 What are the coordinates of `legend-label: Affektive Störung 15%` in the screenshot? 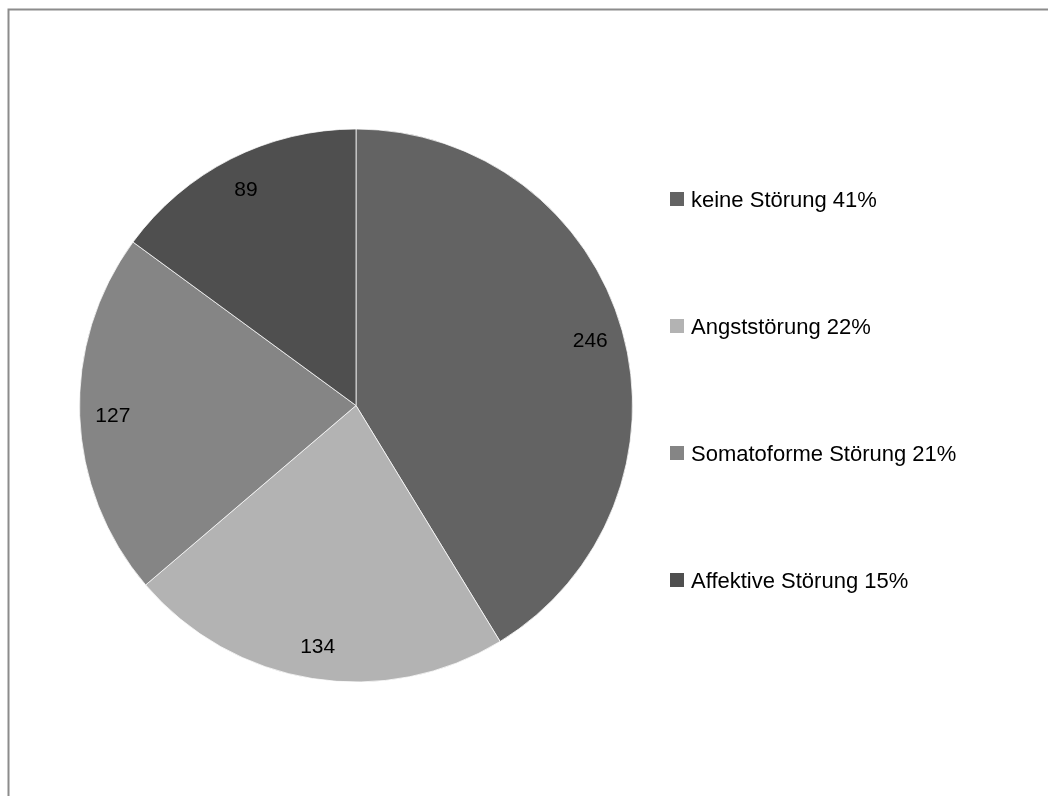 It's located at (800, 580).